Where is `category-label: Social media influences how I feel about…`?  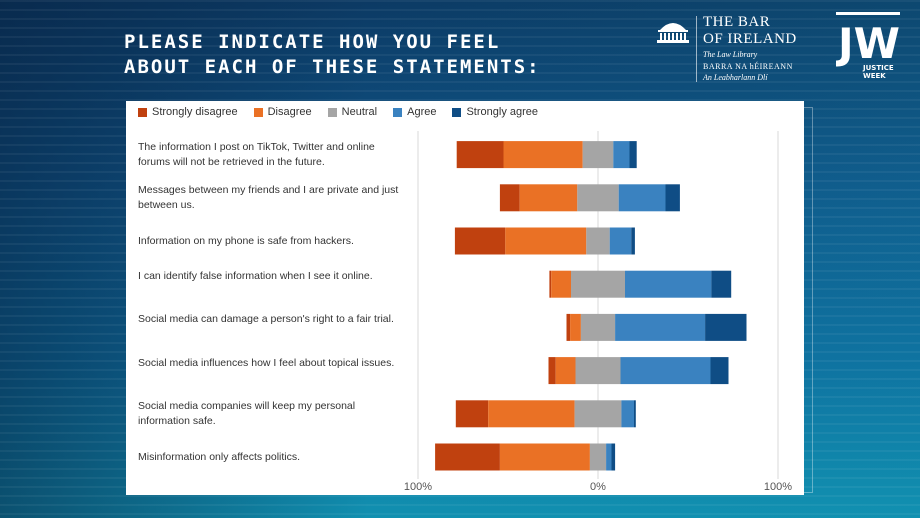 category-label: Social media influences how I feel about… is located at coordinates (266, 362).